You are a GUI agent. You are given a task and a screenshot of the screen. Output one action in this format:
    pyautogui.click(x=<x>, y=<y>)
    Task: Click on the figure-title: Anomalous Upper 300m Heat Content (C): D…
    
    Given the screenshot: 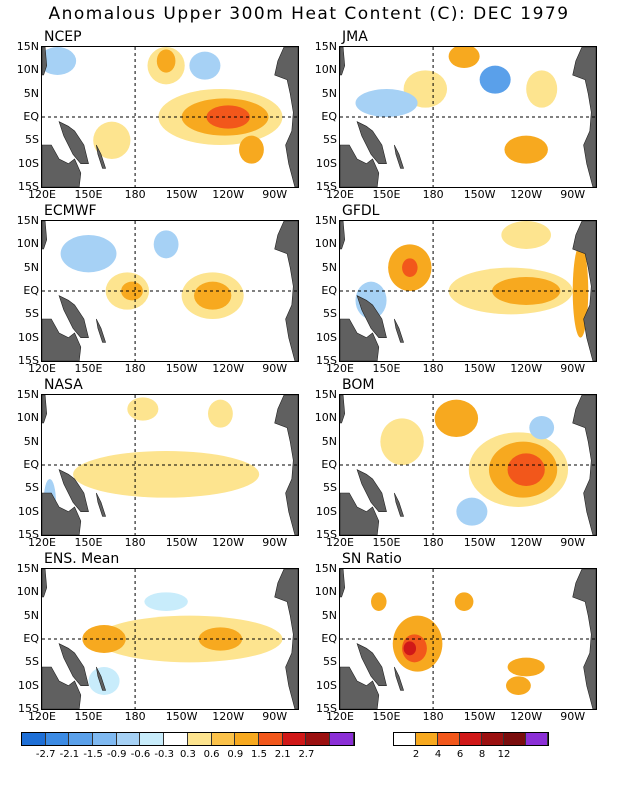 What is the action you would take?
    pyautogui.click(x=309, y=14)
    